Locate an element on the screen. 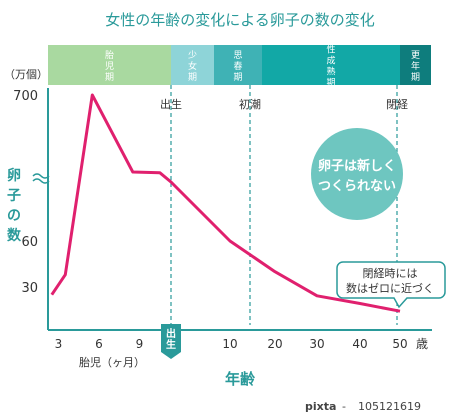 This screenshot has width=450, height=416. y-unit-label: （万個） is located at coordinates (26, 74).